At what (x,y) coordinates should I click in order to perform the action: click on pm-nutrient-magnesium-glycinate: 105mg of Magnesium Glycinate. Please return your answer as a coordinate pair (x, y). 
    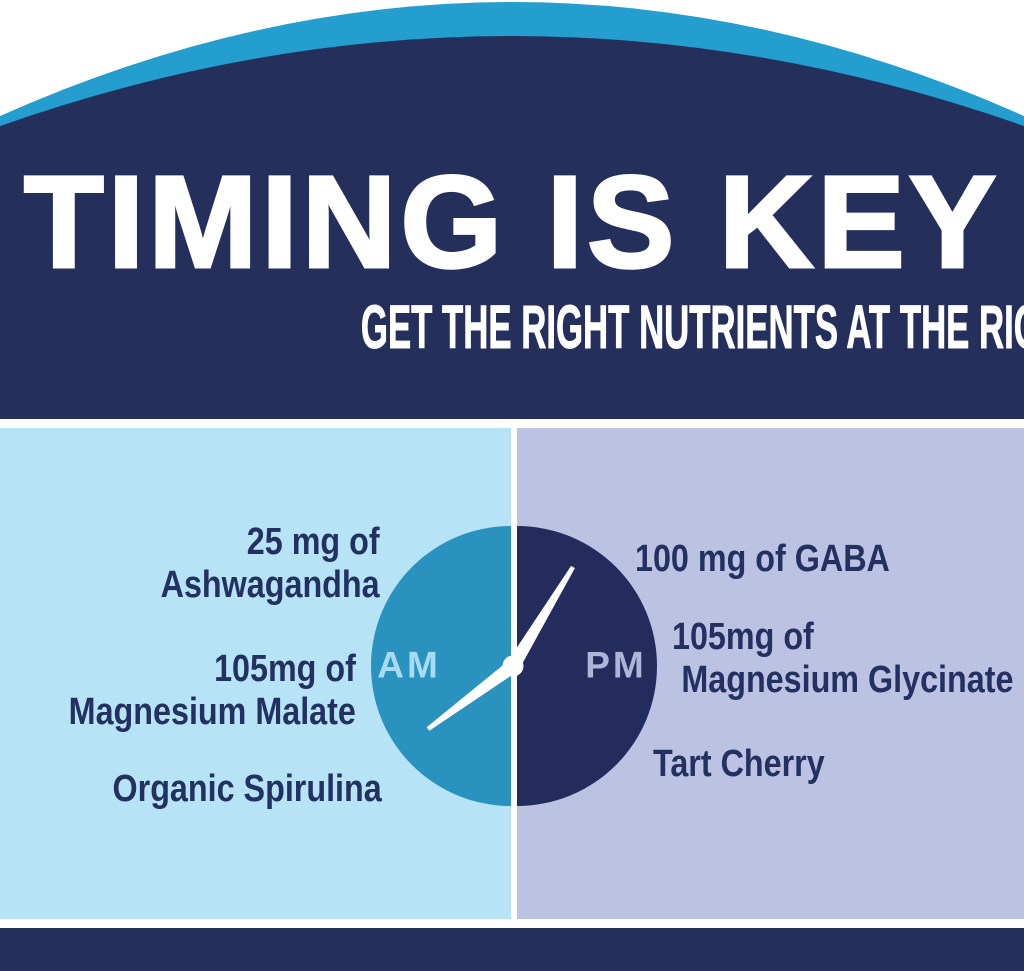
    Looking at the image, I should click on (842, 659).